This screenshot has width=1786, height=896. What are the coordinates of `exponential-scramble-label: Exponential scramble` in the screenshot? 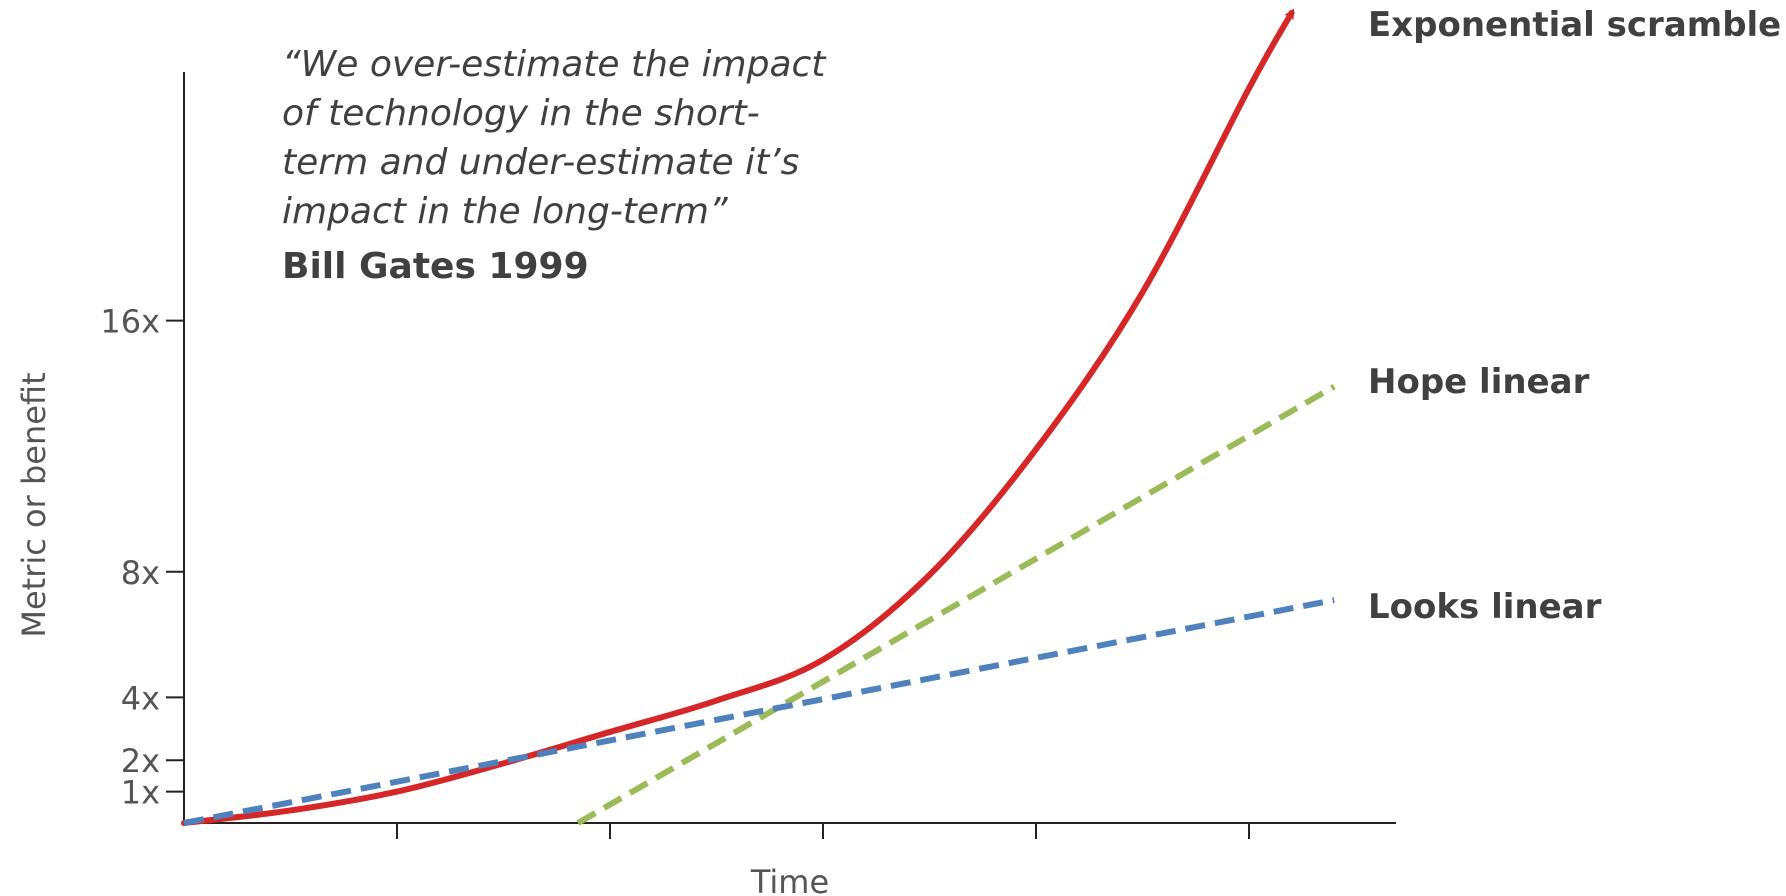 It's located at (1574, 25).